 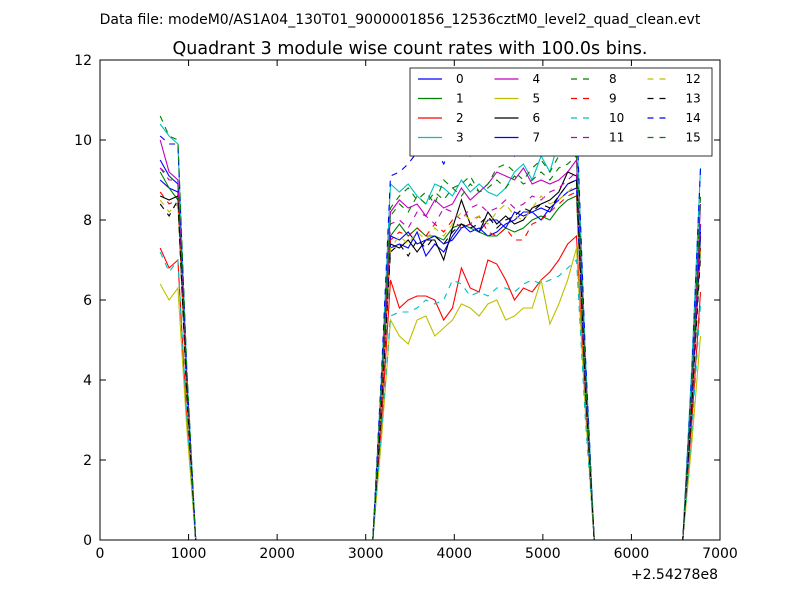 I want to click on y-tick-label: 8, so click(x=87, y=221).